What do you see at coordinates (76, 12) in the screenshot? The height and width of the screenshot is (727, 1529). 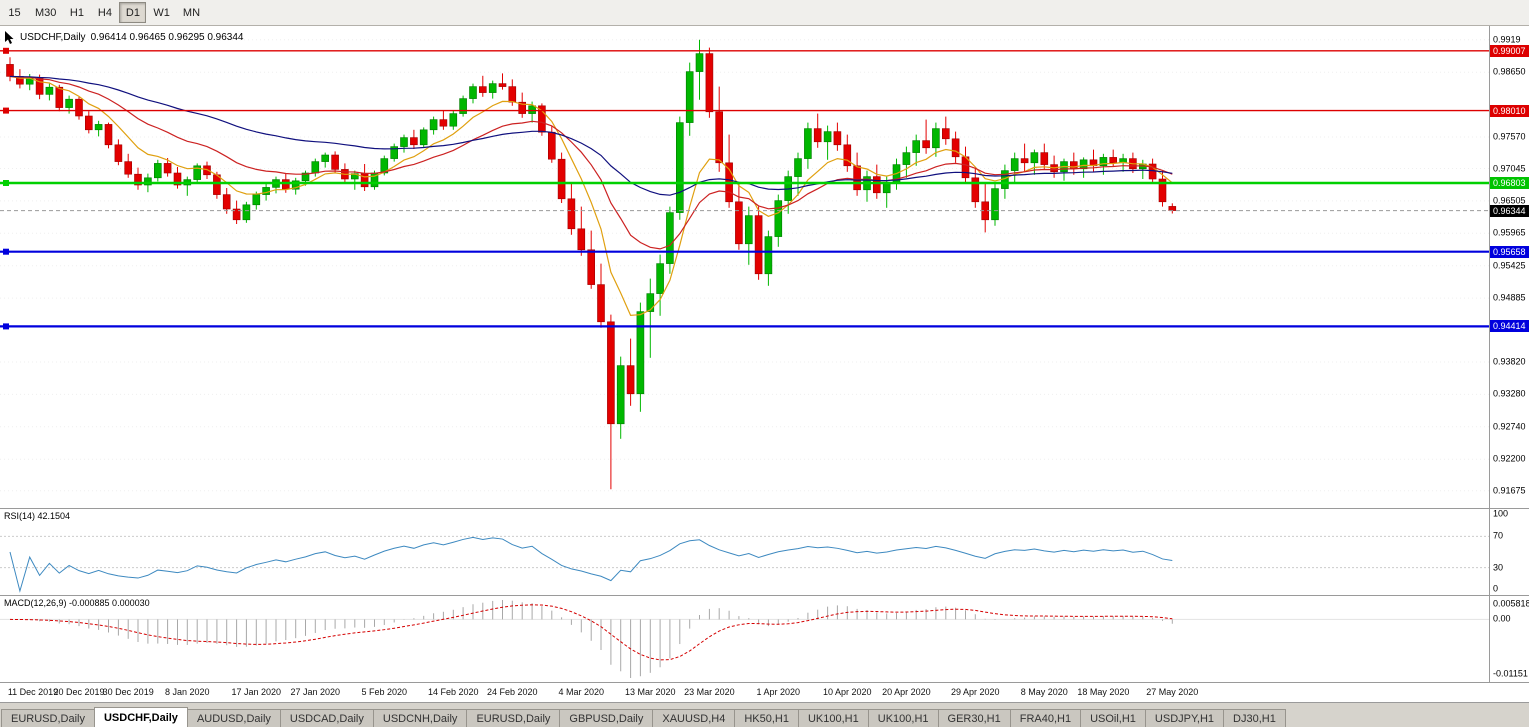 I see `timeframe-button-H1: H1` at bounding box center [76, 12].